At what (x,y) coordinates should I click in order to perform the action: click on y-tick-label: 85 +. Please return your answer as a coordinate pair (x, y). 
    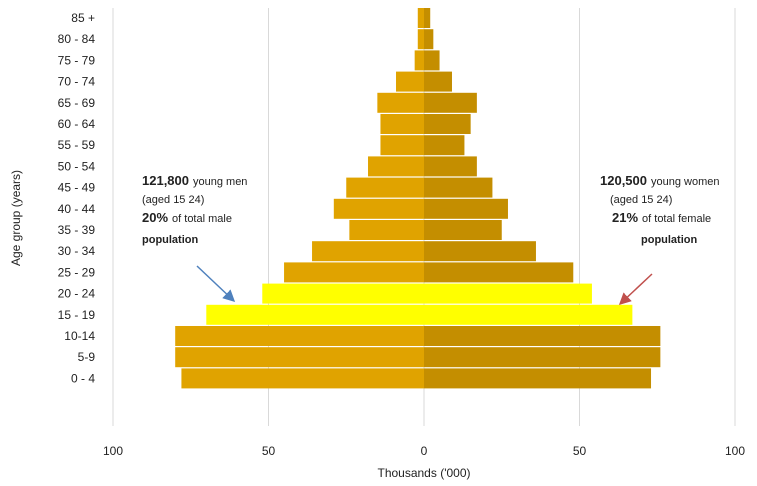
    Looking at the image, I should click on (83, 18).